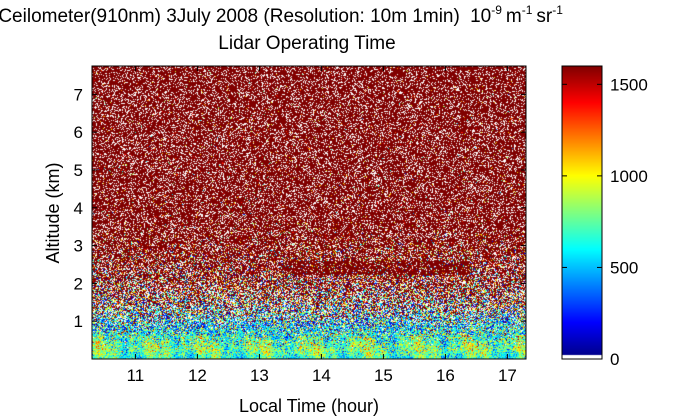  What do you see at coordinates (480, 16) in the screenshot?
I see `title-unit-base: 10` at bounding box center [480, 16].